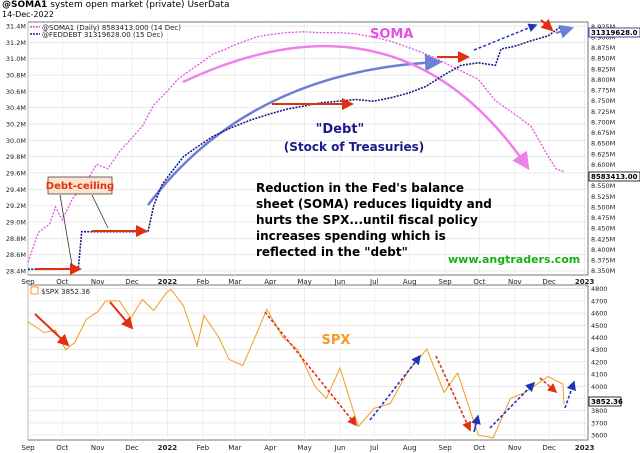  What do you see at coordinates (80, 185) in the screenshot?
I see `debt-ceiling-callout` at bounding box center [80, 185].